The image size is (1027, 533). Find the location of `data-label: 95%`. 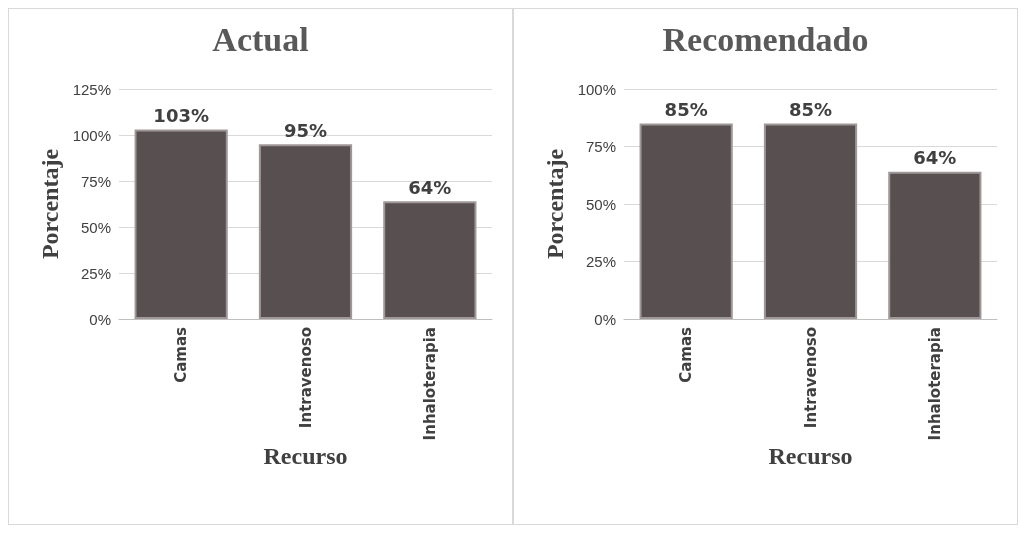

data-label: 95% is located at coordinates (305, 130).